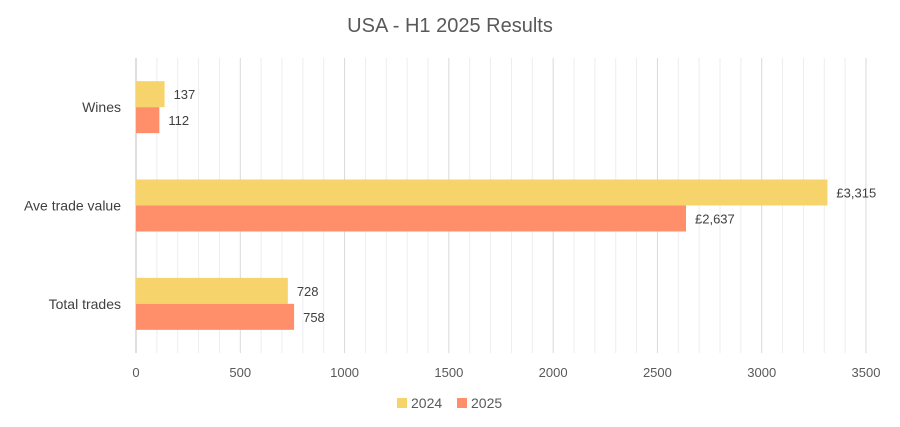  I want to click on data-label: 112, so click(178, 120).